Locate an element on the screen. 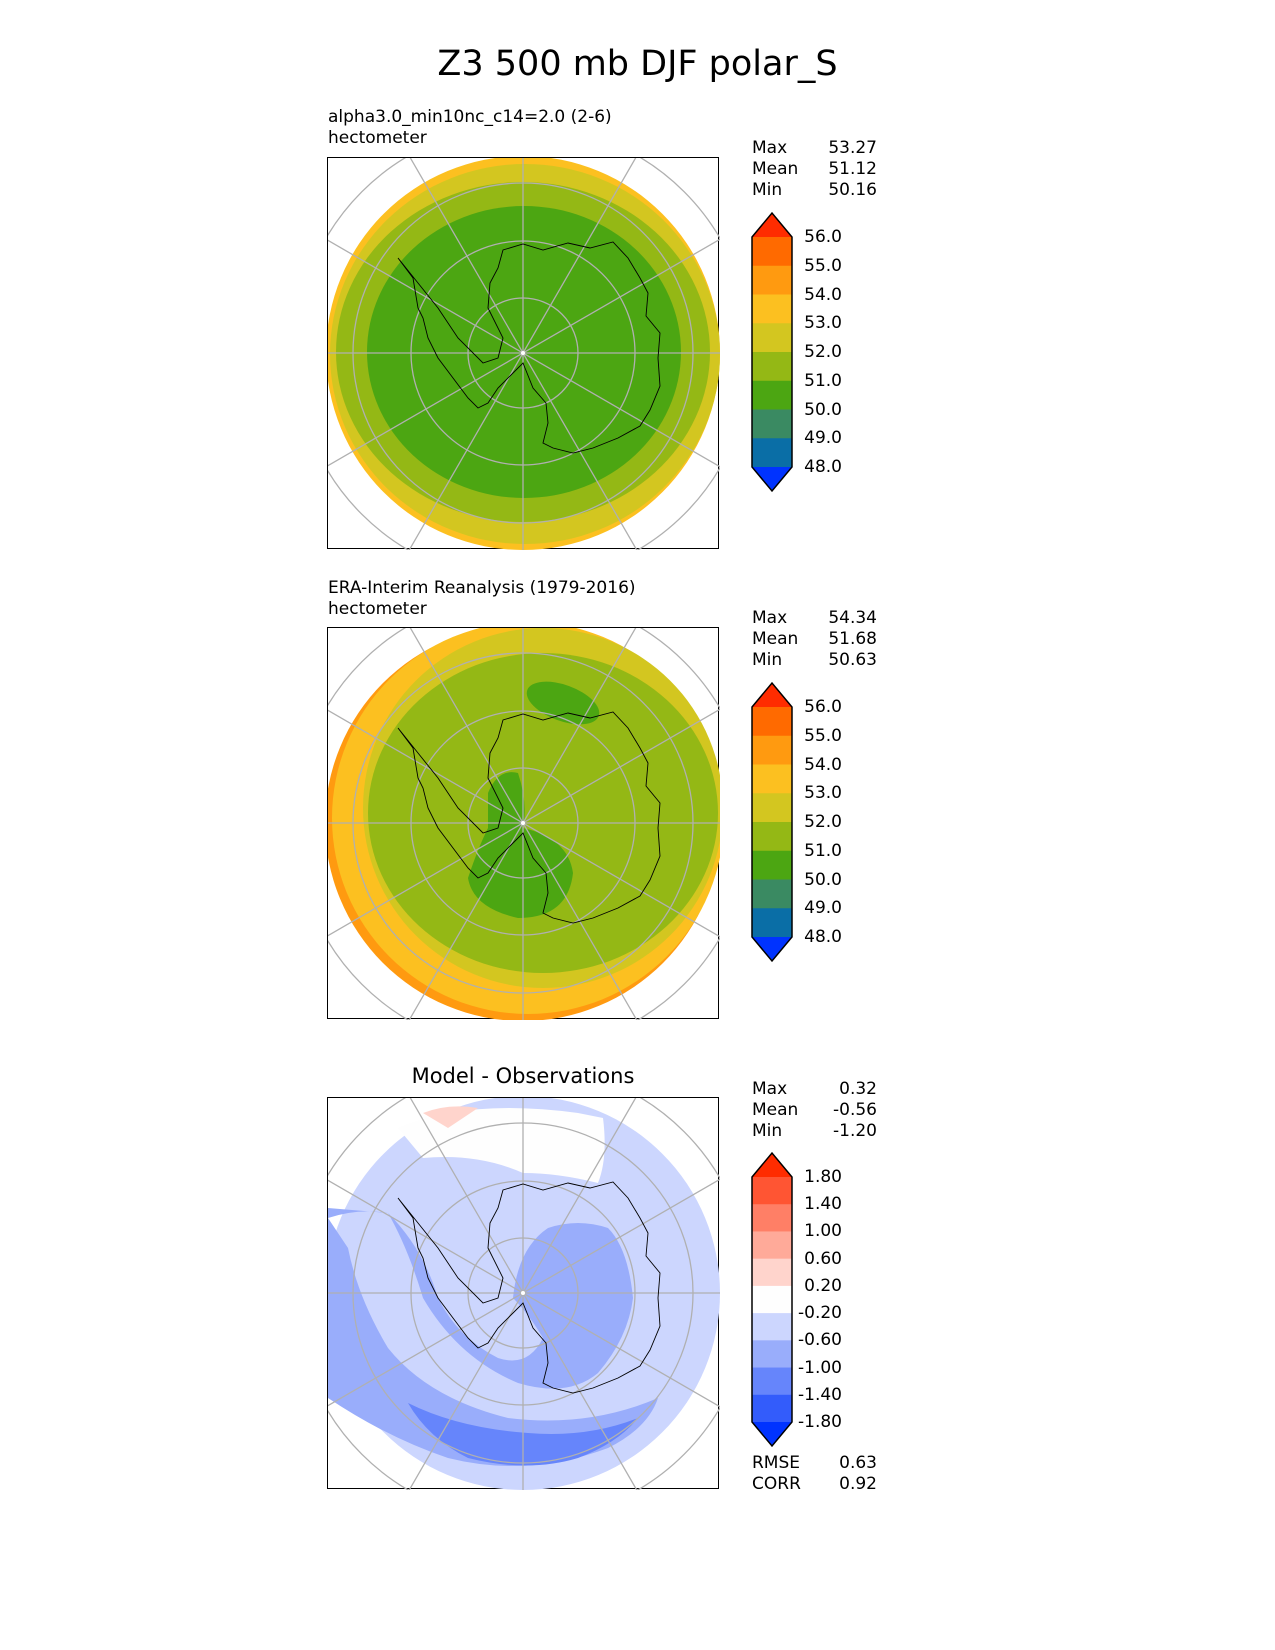  colorbar-tick-label: 51.0 is located at coordinates (823, 850).